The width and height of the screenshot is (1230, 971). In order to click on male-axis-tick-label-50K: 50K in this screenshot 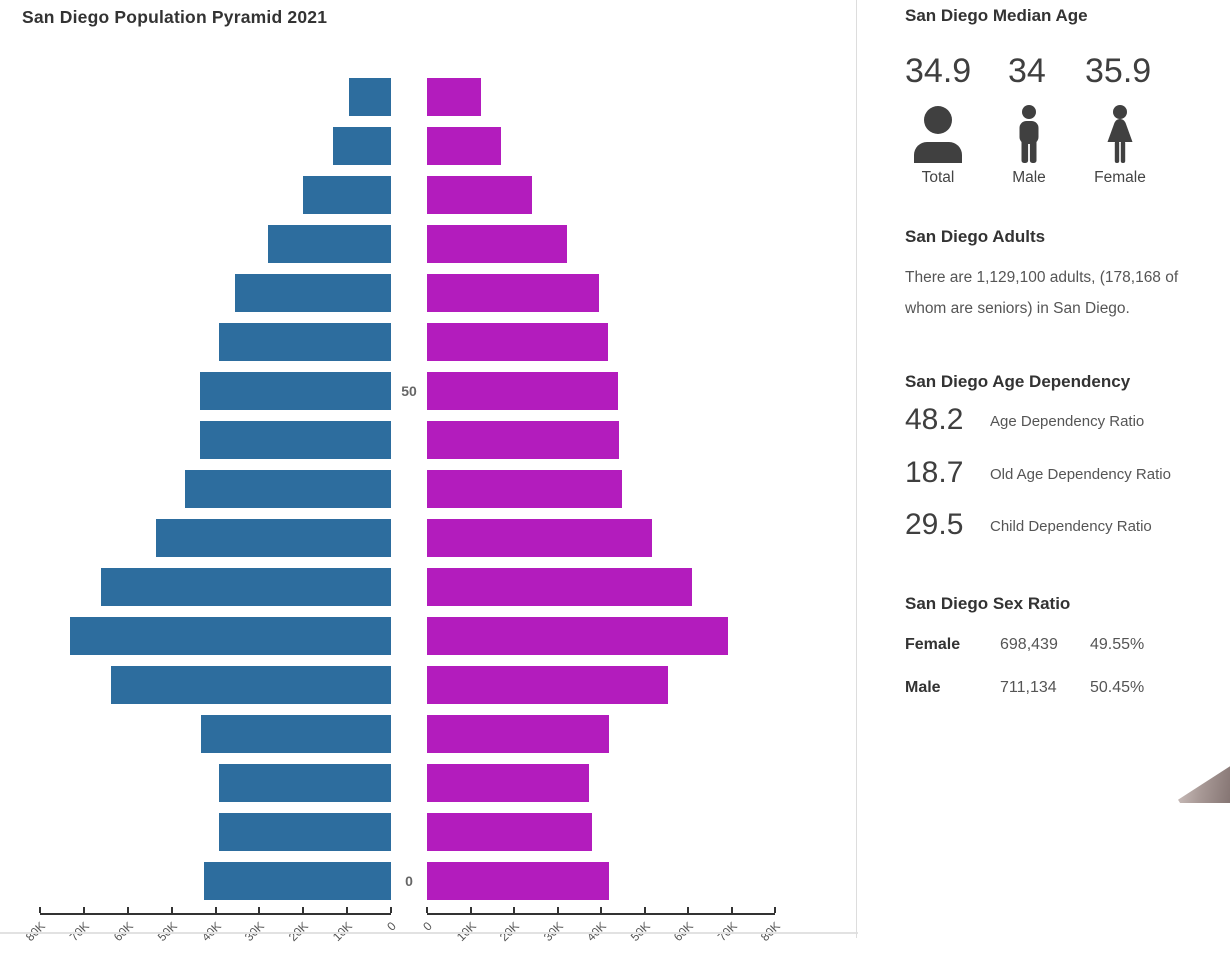, I will do `click(167, 932)`.